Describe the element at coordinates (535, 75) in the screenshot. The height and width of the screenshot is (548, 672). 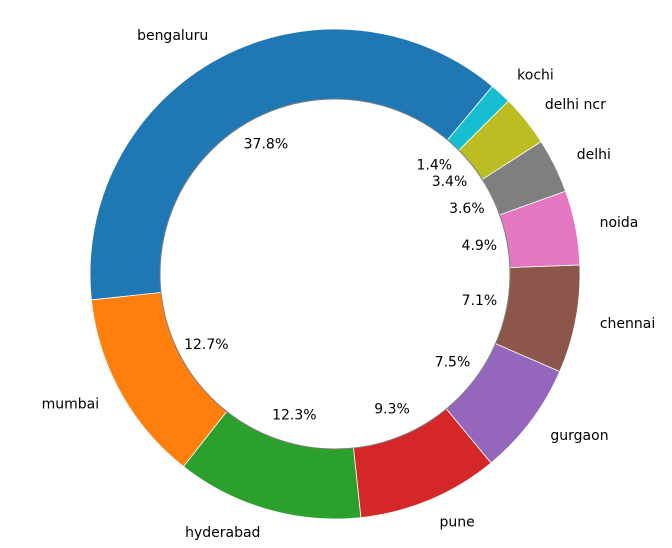
I see `category-label: kochi` at that location.